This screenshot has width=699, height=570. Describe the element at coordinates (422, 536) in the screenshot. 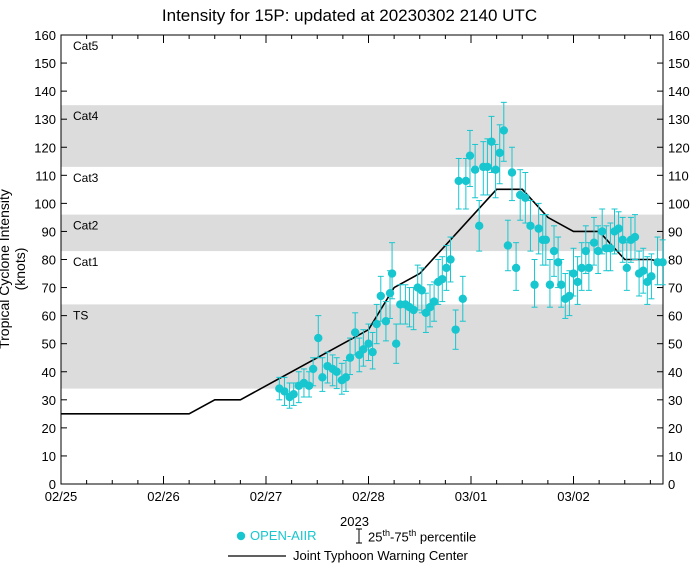

I see `legend-percentile: 25th-75th percentile` at that location.